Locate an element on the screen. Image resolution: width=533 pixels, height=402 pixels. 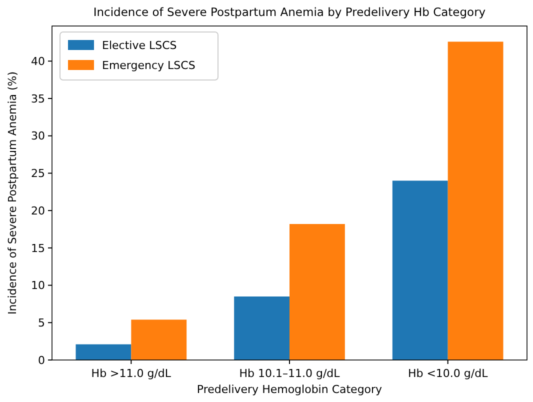
x-tick-label: Hb >11.0 g/dL is located at coordinates (131, 373).